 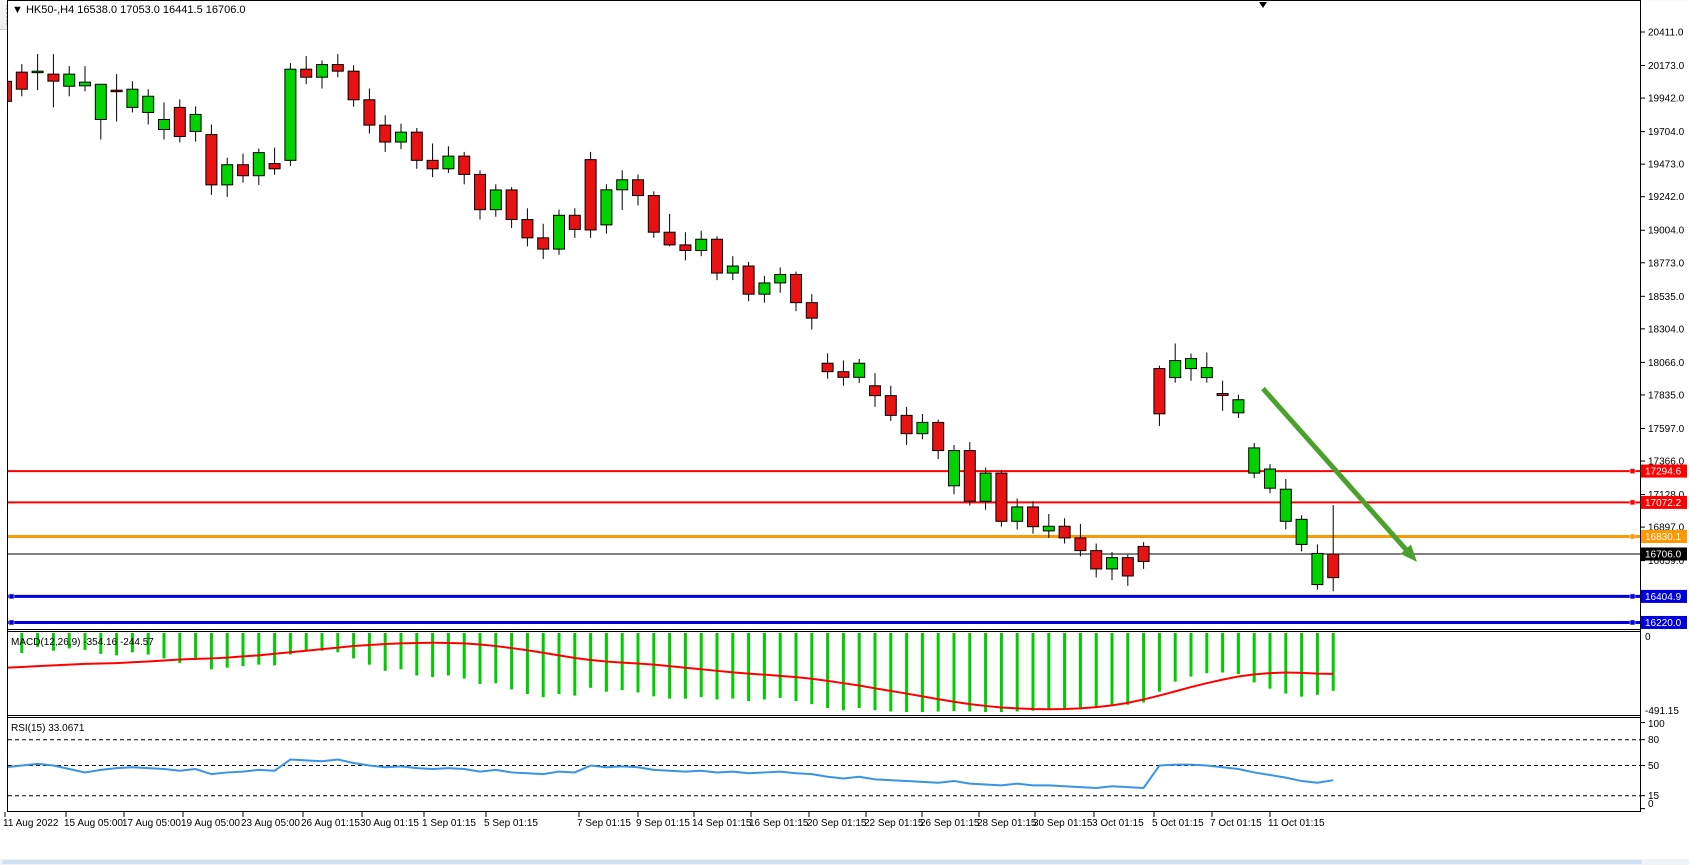 What do you see at coordinates (330, 823) in the screenshot?
I see `time-tick-label: 26 Aug 01:15` at bounding box center [330, 823].